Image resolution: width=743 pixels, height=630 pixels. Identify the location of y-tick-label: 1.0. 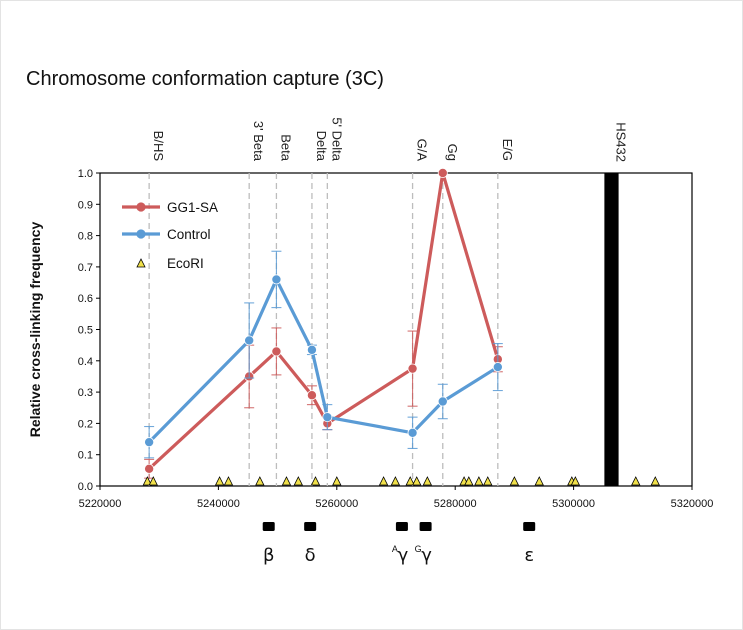
(85, 174).